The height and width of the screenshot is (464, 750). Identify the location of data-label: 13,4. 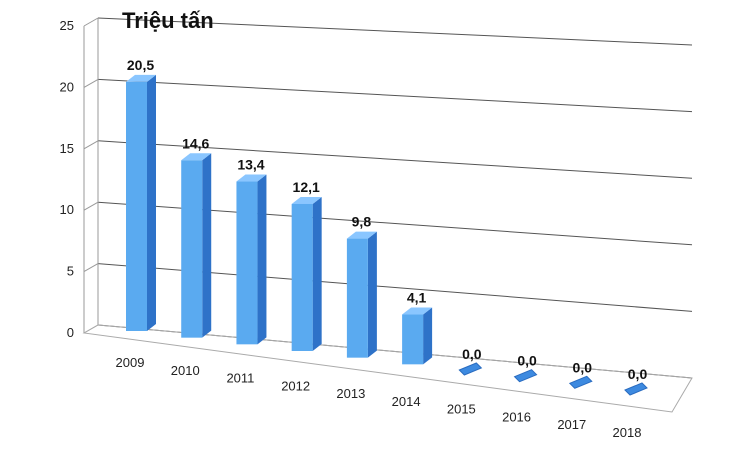
(250, 165).